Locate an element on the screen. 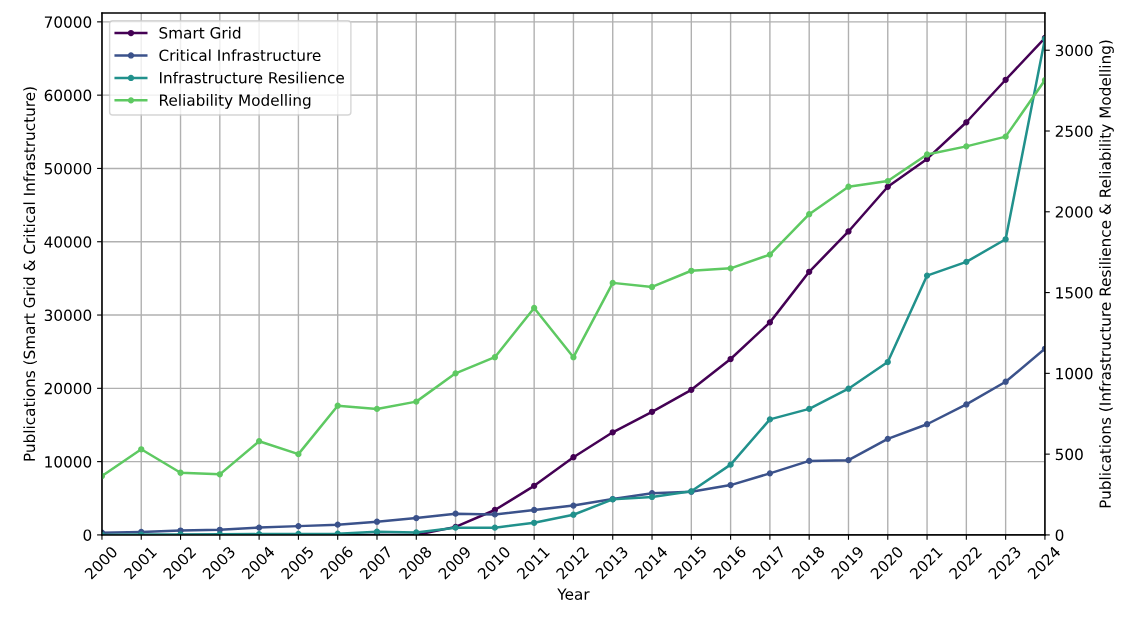 The width and height of the screenshot is (1143, 622). y-tick-label: 20000 is located at coordinates (68, 388).